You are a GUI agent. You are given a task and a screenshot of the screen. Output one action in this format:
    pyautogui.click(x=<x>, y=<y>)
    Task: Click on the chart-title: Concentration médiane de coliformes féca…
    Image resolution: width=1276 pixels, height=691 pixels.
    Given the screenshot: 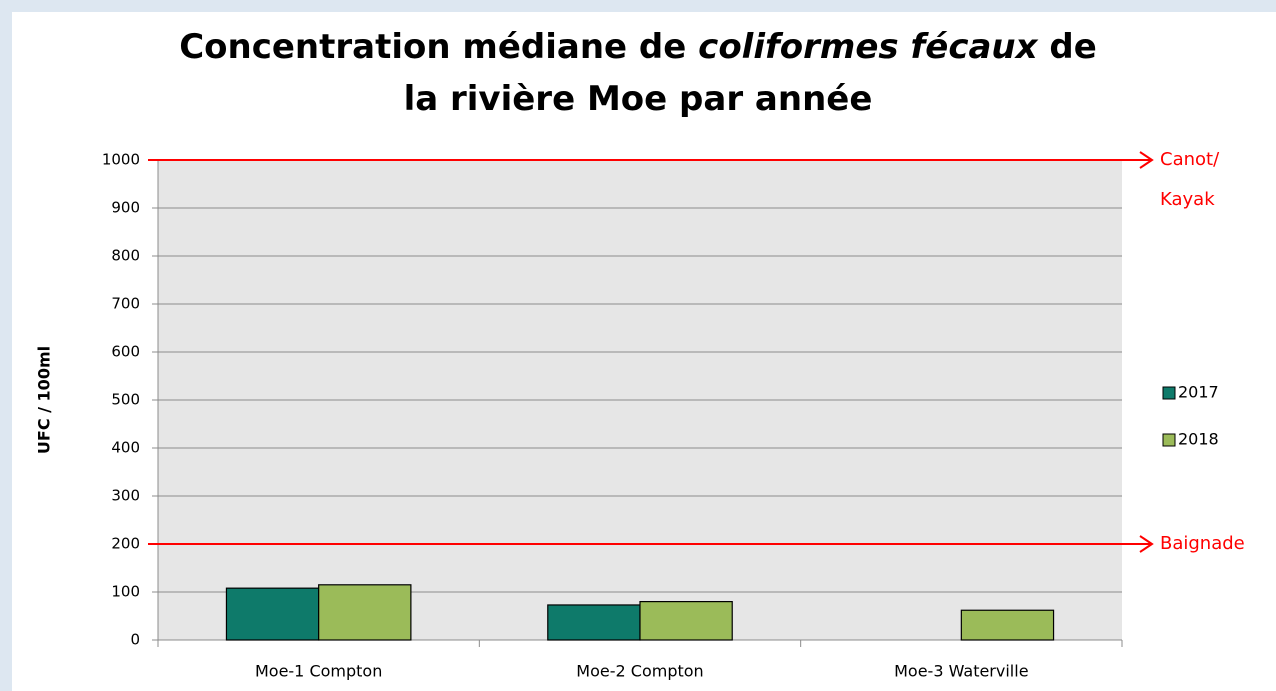 What is the action you would take?
    pyautogui.click(x=638, y=47)
    